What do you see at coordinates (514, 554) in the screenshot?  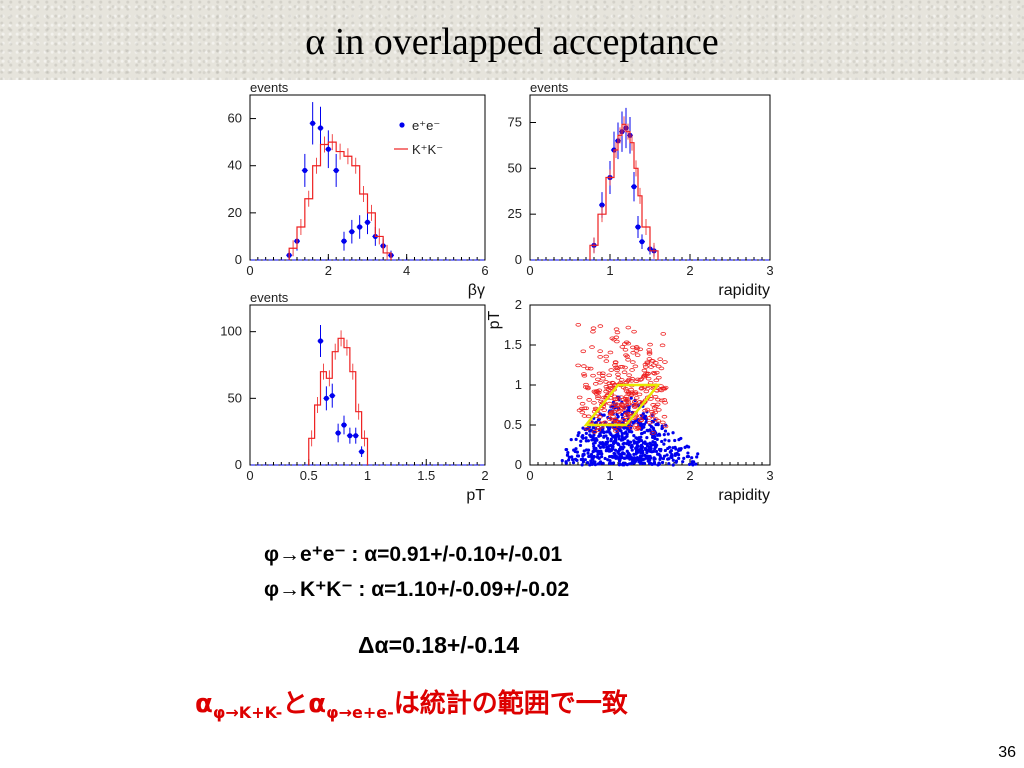 I see `result-ee: φ→e⁺e⁻ : α=0.91+/-0.10+/-0.01` at bounding box center [514, 554].